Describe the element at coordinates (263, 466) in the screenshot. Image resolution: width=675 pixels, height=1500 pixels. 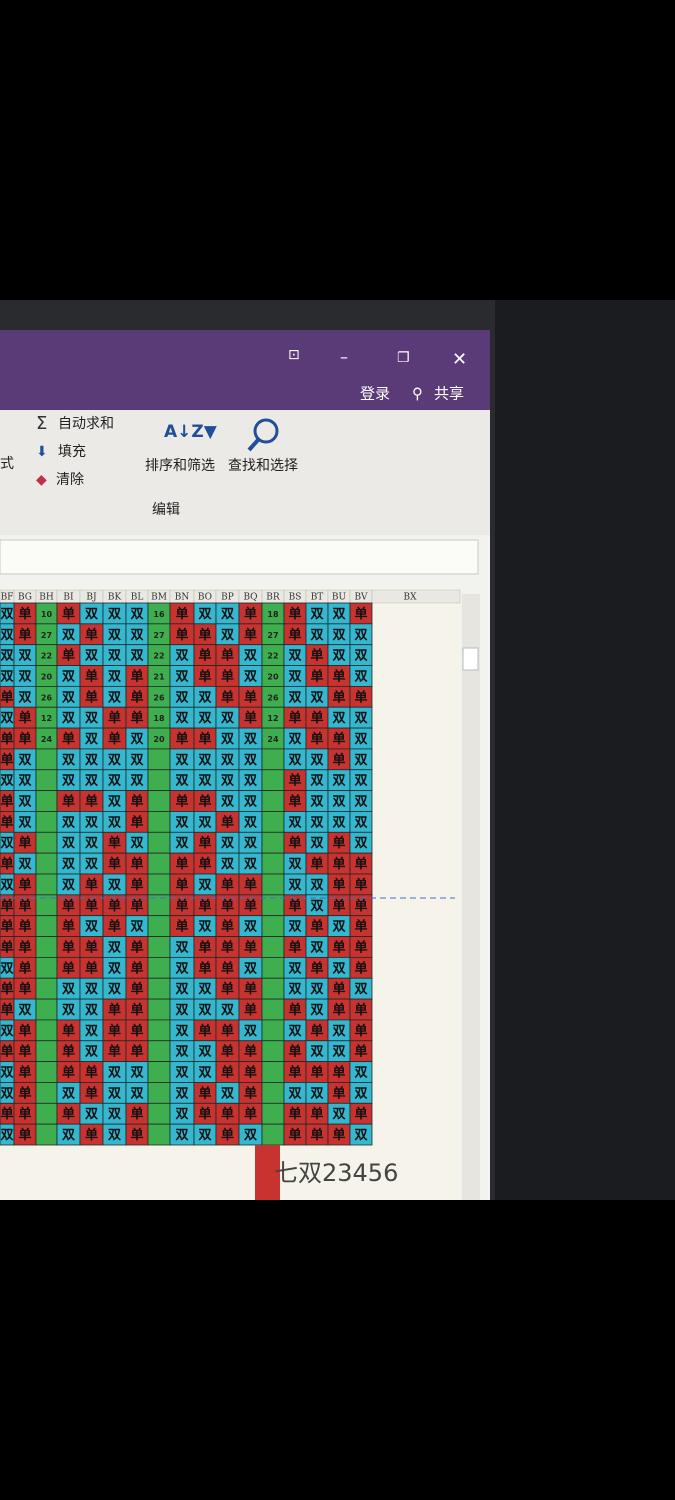
I see `find-select-button: 查找和选择` at that location.